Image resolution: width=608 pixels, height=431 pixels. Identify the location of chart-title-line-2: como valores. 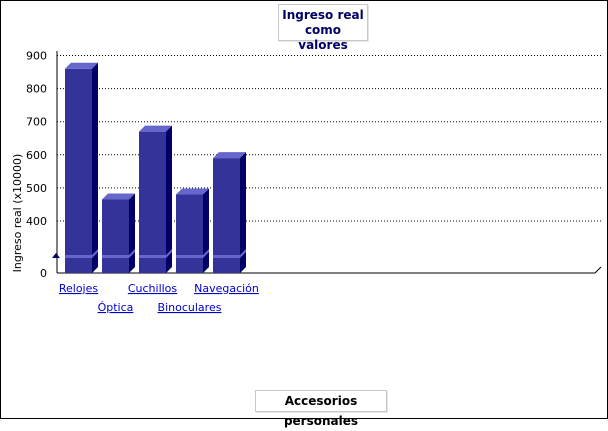
(323, 37).